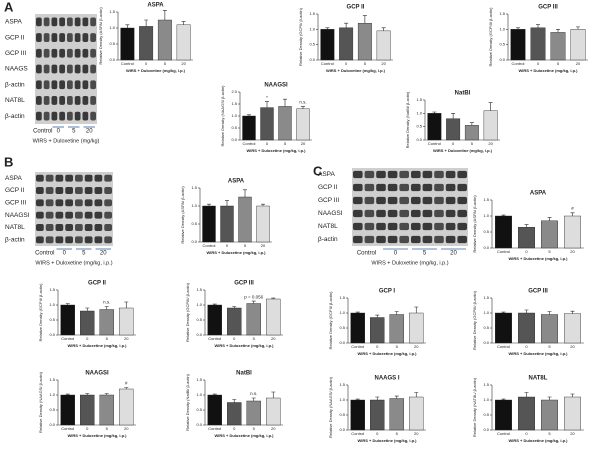  I want to click on y-axis-label: Relative Density (ASPA/ β-actin), so click(474, 224).